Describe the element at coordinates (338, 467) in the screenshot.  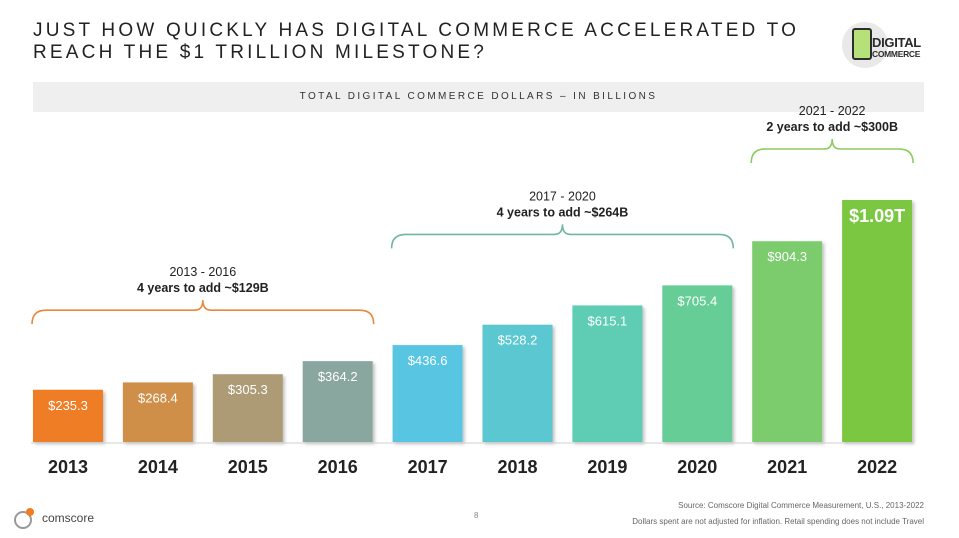
I see `x-tick-2016: 2016` at that location.